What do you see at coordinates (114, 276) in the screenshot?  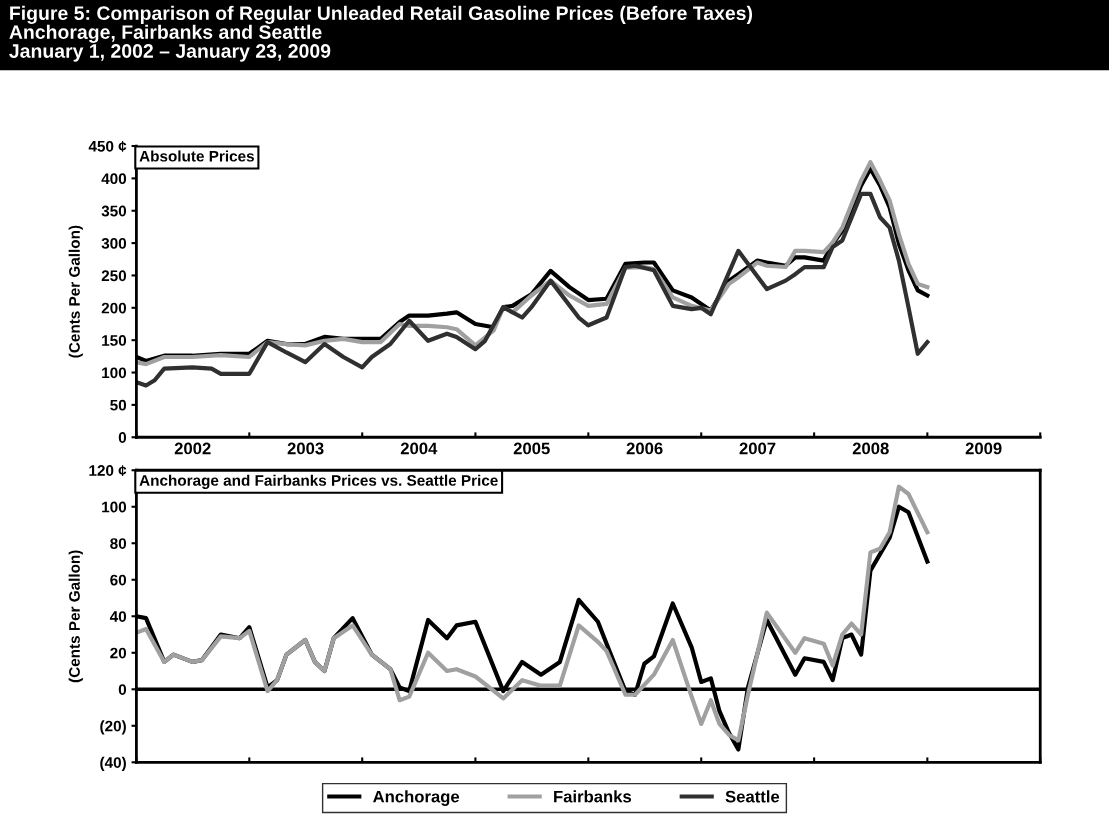 I see `y-tick-label: 250` at bounding box center [114, 276].